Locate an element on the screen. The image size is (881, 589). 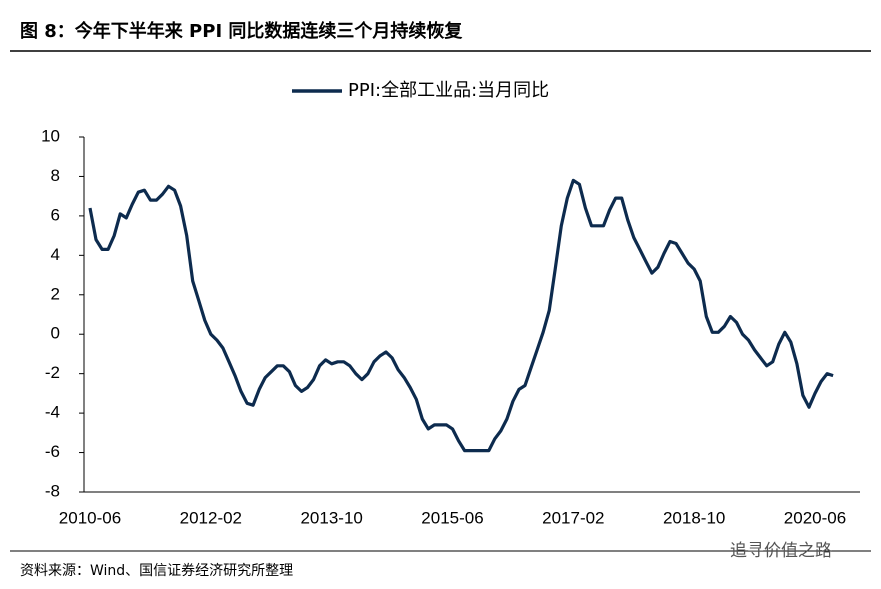
x-tick-label: 2013-10 is located at coordinates (331, 517).